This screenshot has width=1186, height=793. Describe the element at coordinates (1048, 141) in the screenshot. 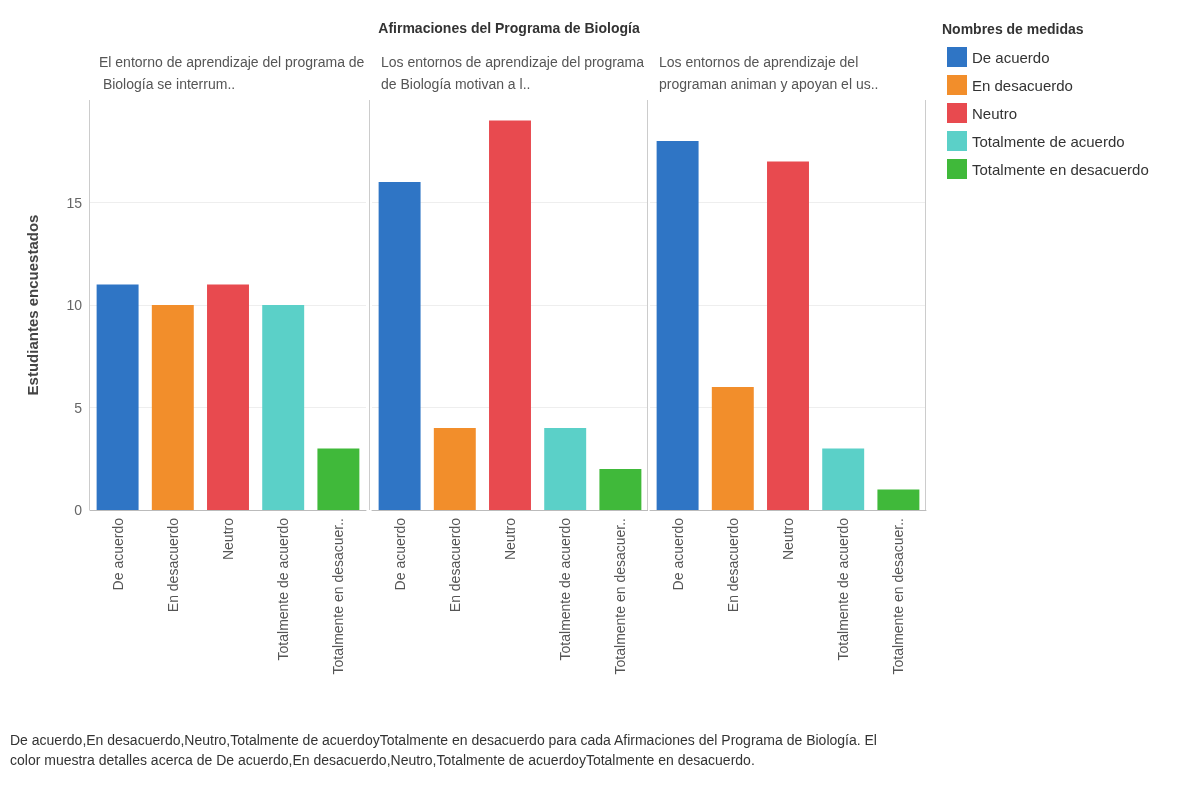

I see `legend-label: Totalmente de acuerdo` at that location.